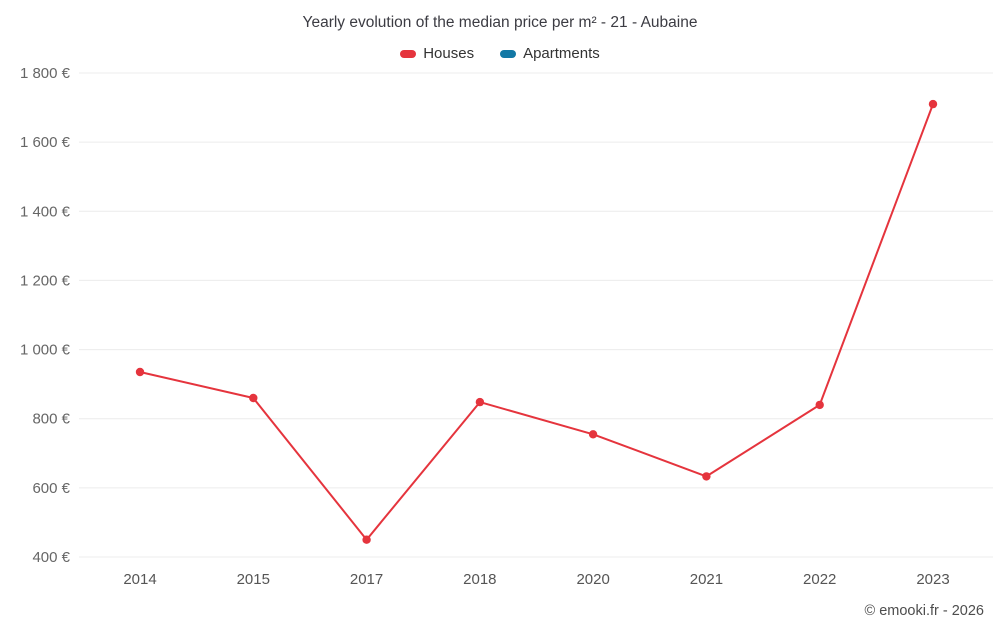  What do you see at coordinates (932, 579) in the screenshot?
I see `x-tick-label: 2023` at bounding box center [932, 579].